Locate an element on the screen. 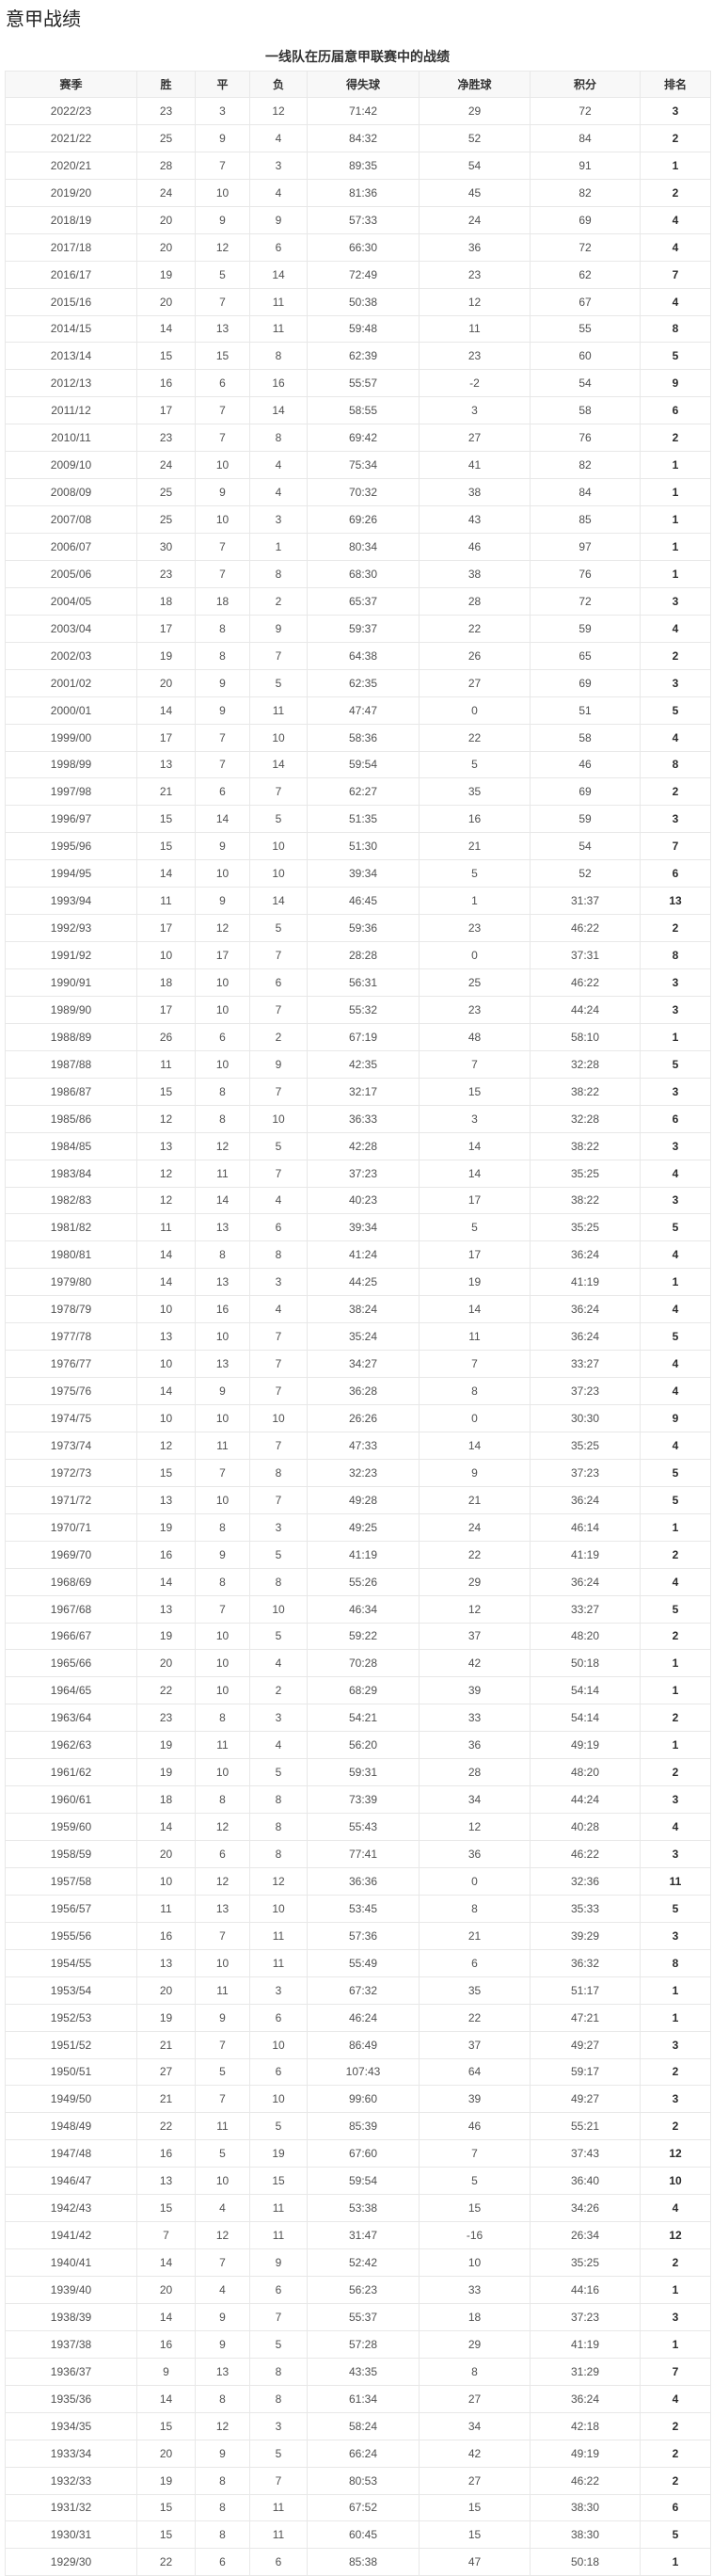 The image size is (713, 2576). table-row: 1994/95 14 10 10 39:34 5 52 6 is located at coordinates (358, 873).